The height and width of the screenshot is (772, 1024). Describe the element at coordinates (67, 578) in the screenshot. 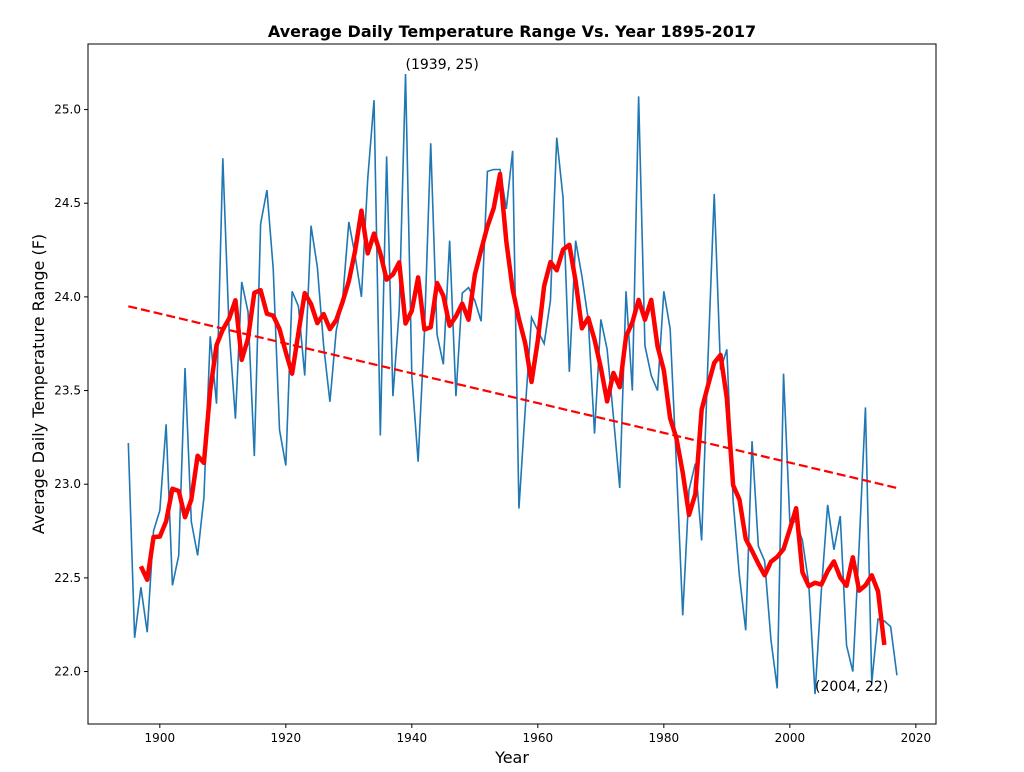

I see `y-tick-label: 22.5` at that location.